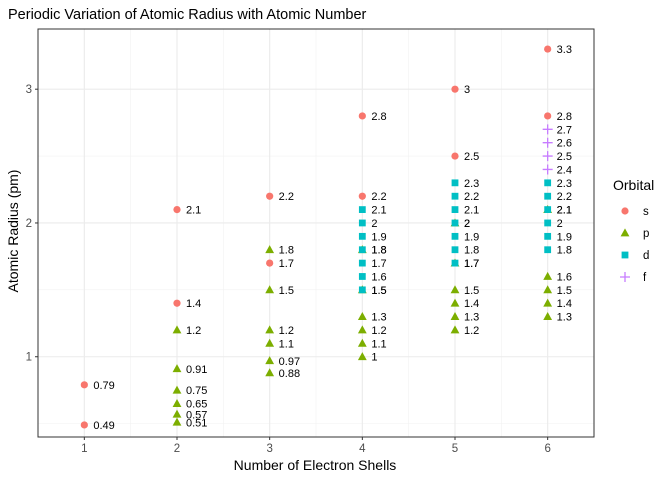  What do you see at coordinates (29, 224) in the screenshot?
I see `y-tick-label: 2` at bounding box center [29, 224].